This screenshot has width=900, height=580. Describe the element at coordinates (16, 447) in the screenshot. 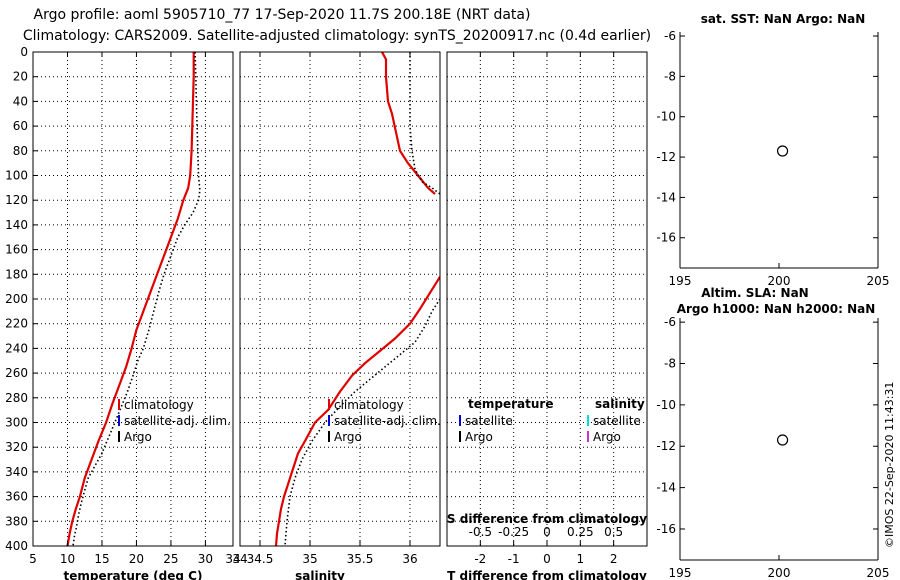

I see `depth-tick-label: 320` at that location.